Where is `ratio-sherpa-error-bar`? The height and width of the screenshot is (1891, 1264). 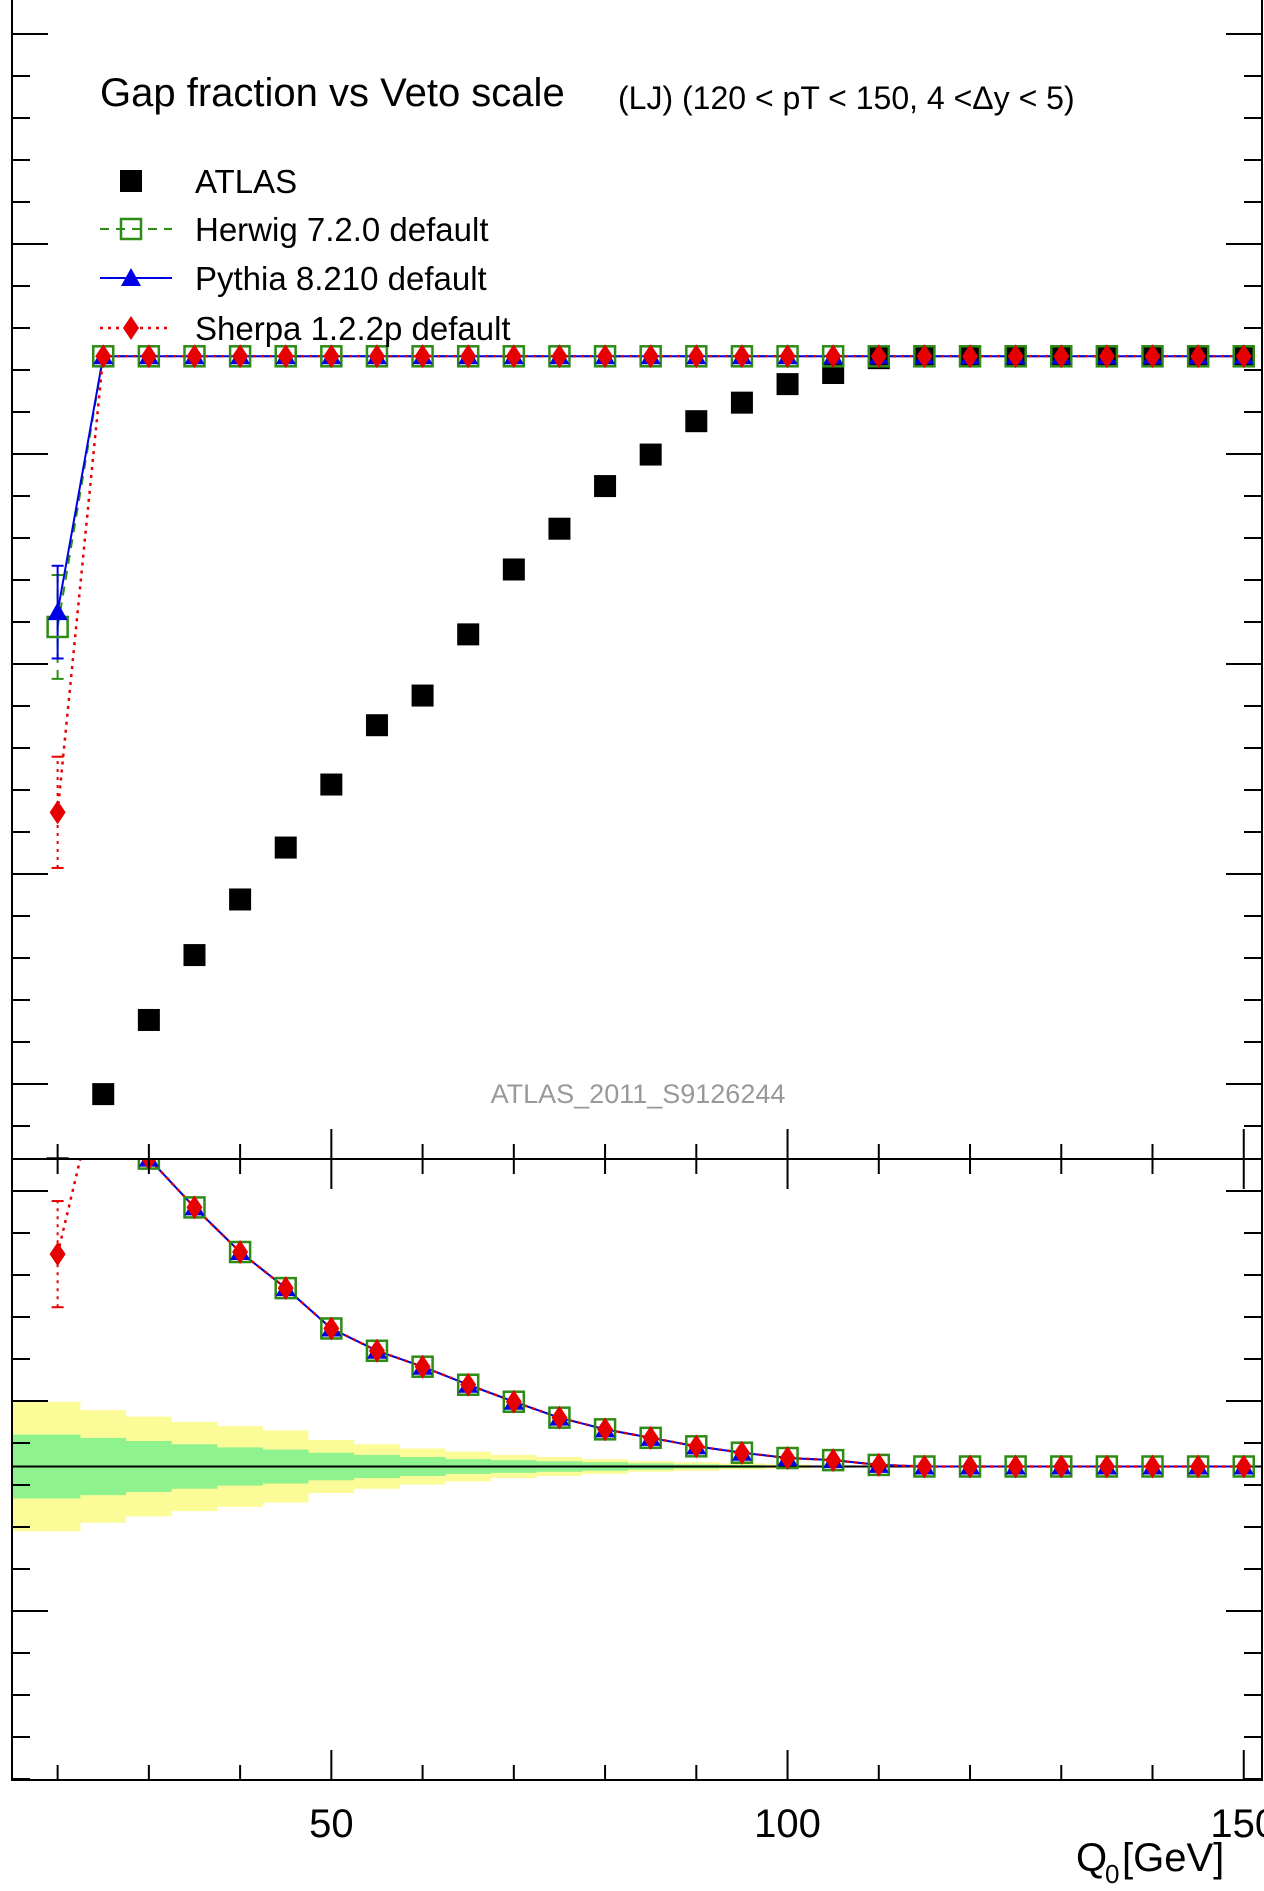 ratio-sherpa-error-bar is located at coordinates (57, 1254).